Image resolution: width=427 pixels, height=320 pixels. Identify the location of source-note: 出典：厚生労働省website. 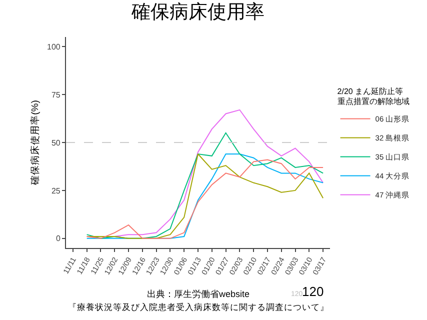
(198, 294).